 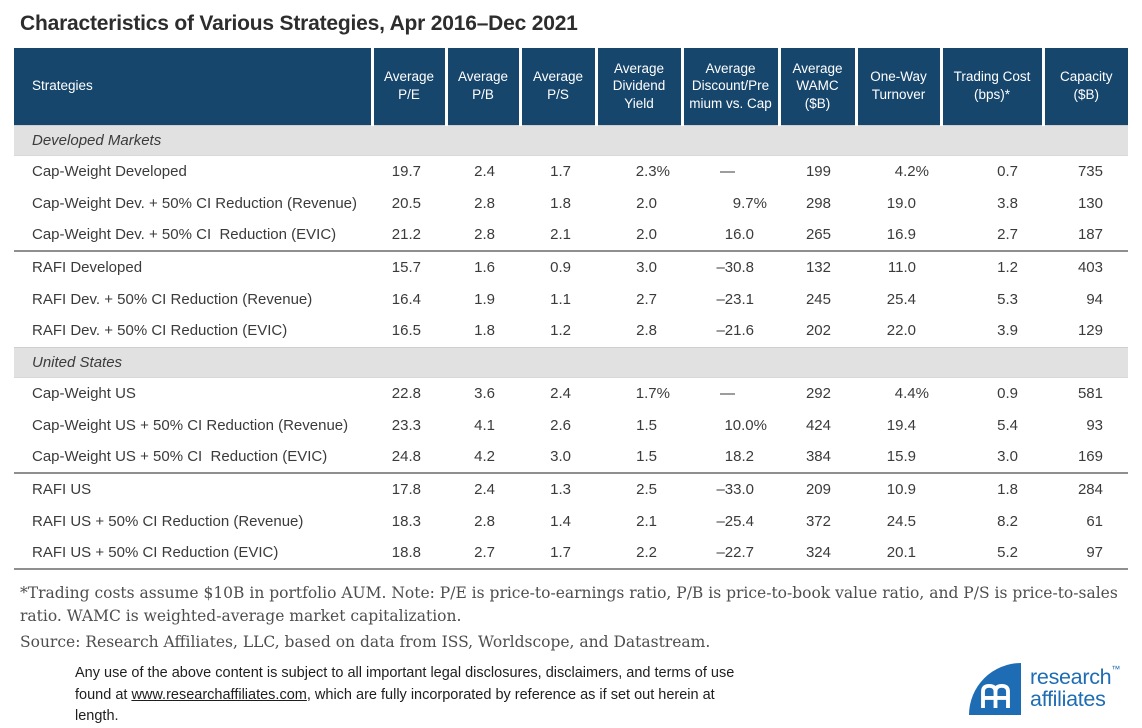 I want to click on strategy-name: Cap-Weight Developed, so click(x=193, y=171).